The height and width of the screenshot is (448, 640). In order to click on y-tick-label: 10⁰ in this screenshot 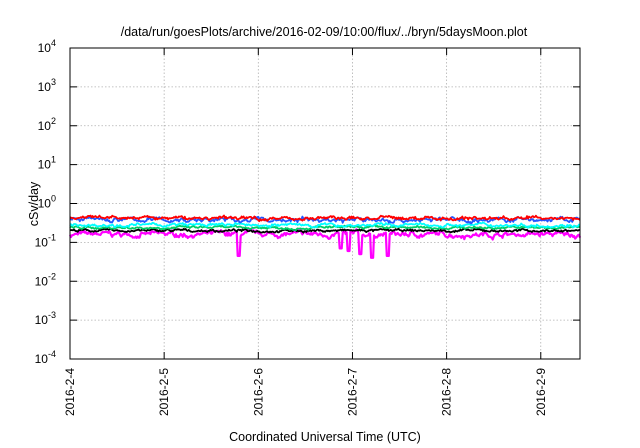, I will do `click(47, 202)`.